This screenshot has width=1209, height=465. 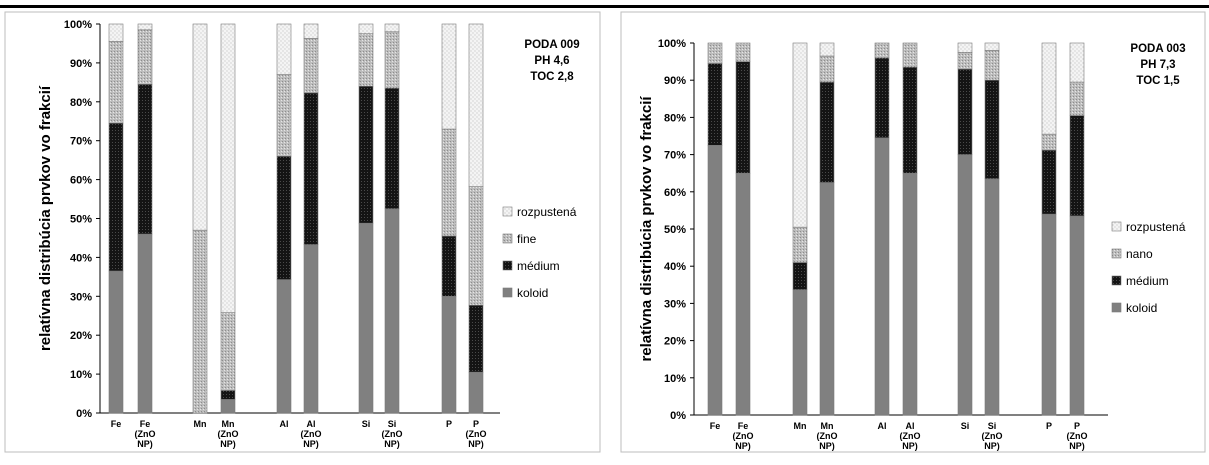 What do you see at coordinates (675, 118) in the screenshot?
I see `y-tick-label: 80%` at bounding box center [675, 118].